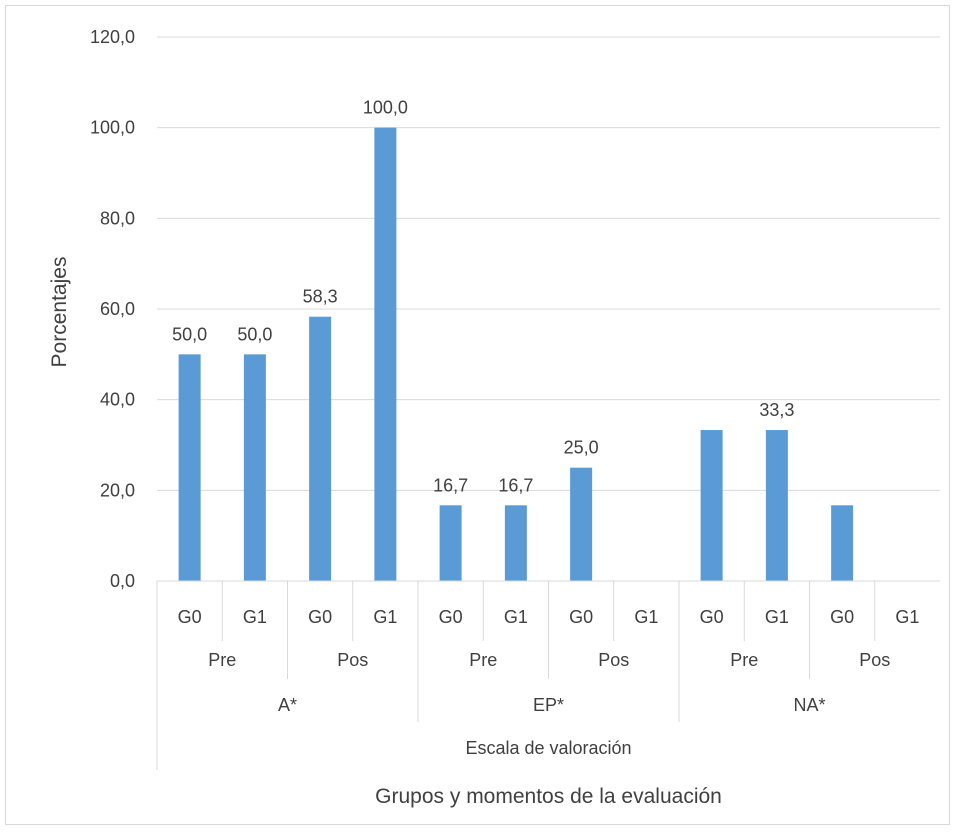 Image resolution: width=957 pixels, height=832 pixels. What do you see at coordinates (59, 312) in the screenshot?
I see `y-axis-title: Porcentajes` at bounding box center [59, 312].